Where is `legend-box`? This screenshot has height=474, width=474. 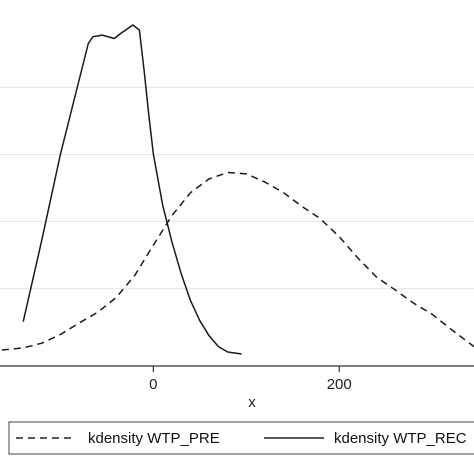 legend-box is located at coordinates (241, 438).